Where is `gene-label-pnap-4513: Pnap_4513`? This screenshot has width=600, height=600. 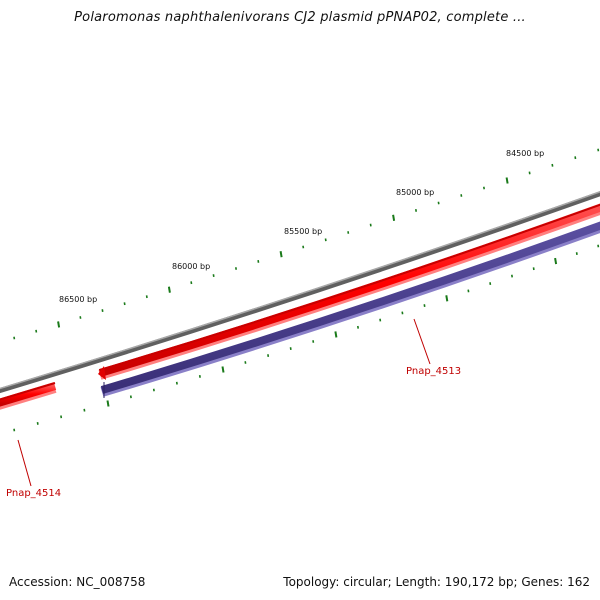
gene-label-pnap-4513: Pnap_4513 is located at coordinates (433, 371).